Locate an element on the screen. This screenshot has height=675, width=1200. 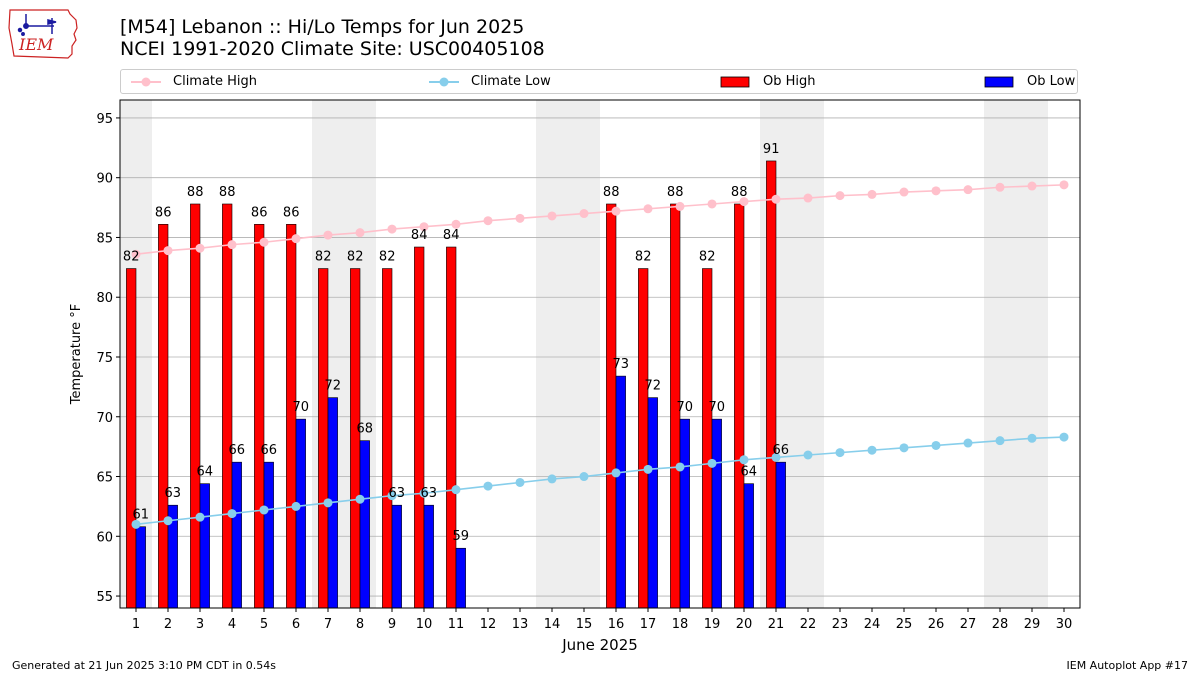
y-tick-label: 95 is located at coordinates (104, 119).